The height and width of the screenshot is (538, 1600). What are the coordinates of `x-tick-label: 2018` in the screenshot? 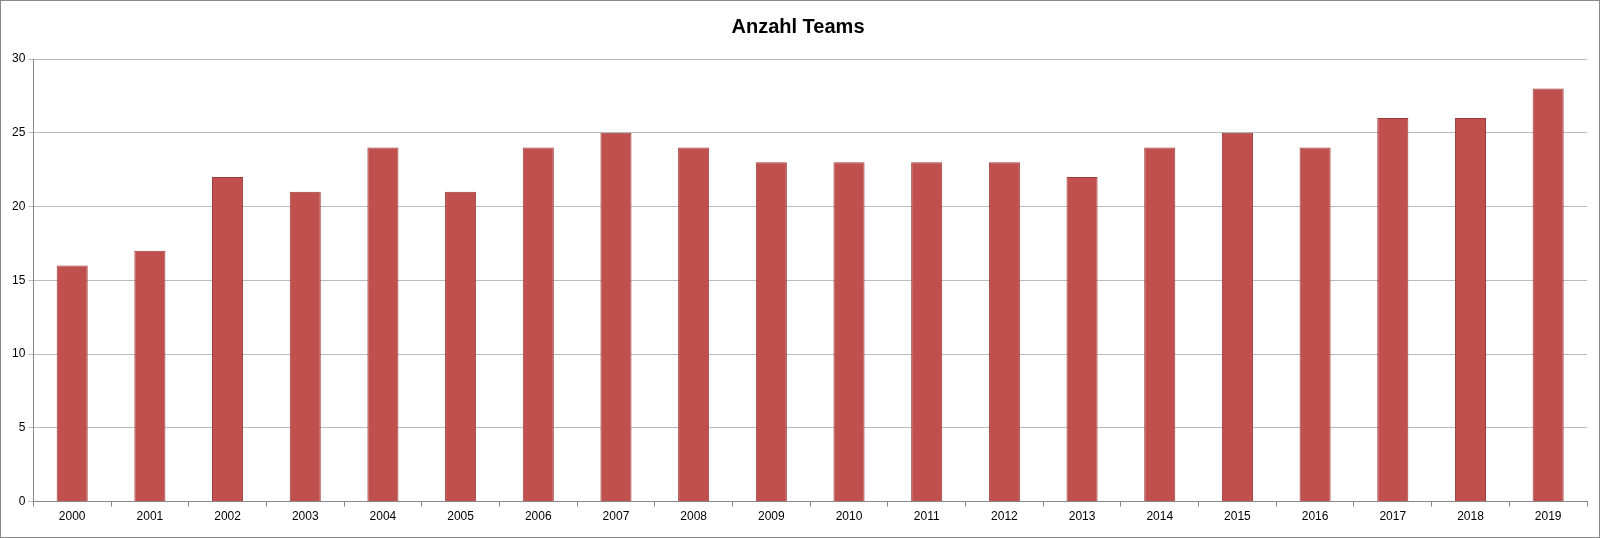 It's located at (1471, 516).